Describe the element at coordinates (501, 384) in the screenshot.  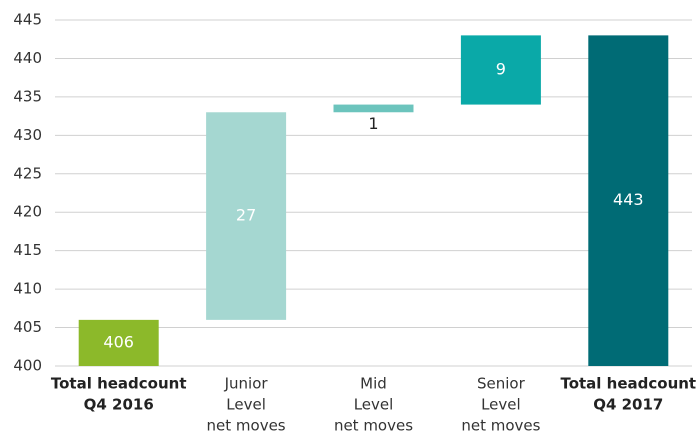
I see `x-tick-label: Senior` at that location.